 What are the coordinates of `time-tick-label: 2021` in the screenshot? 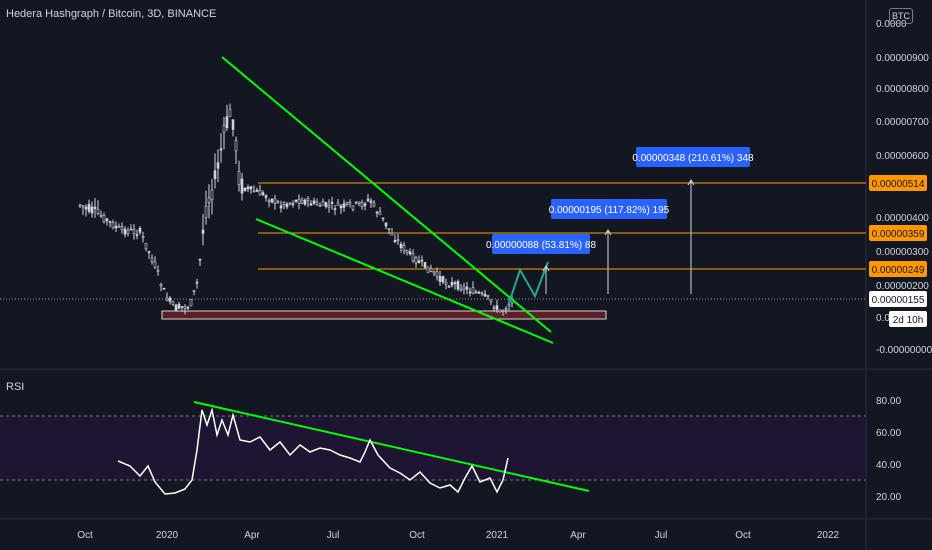 It's located at (497, 535).